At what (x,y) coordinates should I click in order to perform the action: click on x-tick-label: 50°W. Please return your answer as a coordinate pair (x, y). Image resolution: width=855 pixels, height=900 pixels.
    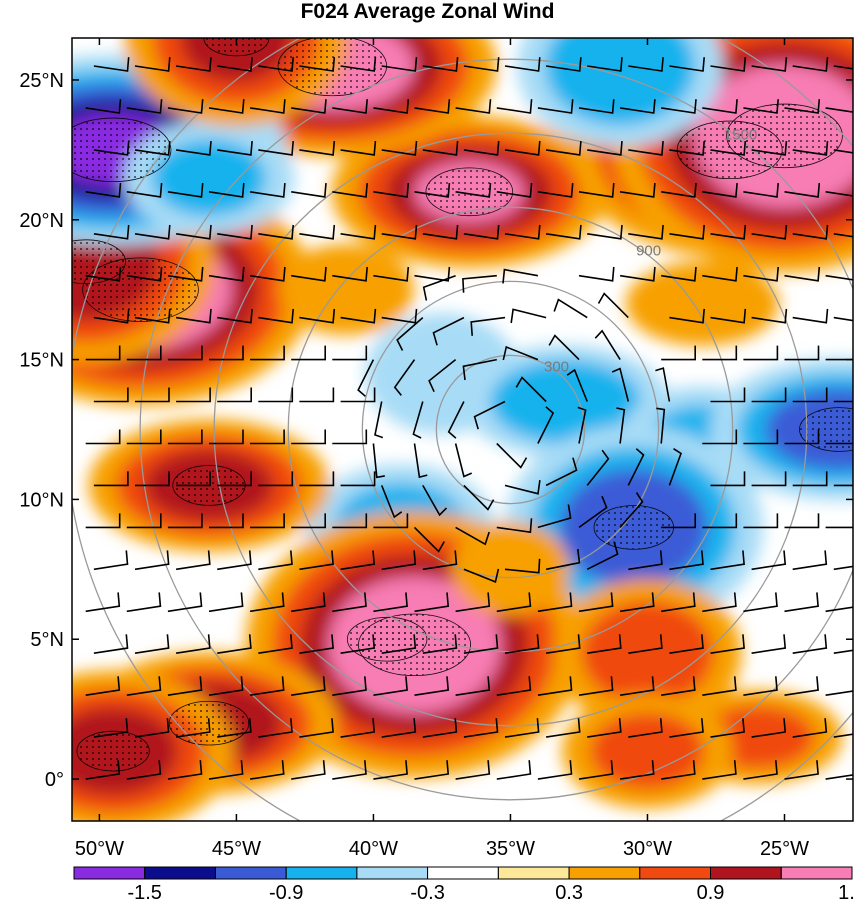
    Looking at the image, I should click on (99, 849).